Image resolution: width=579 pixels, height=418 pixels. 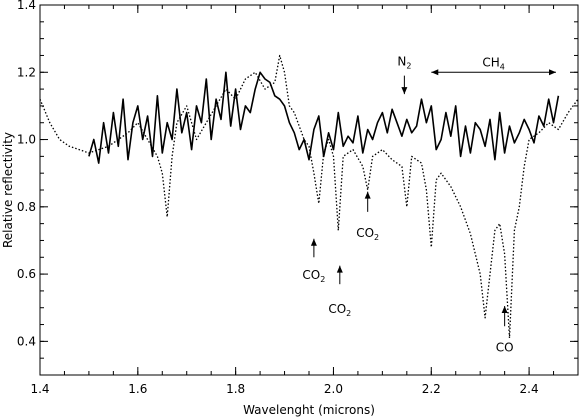 I want to click on down-arrow-head, so click(x=404, y=91).